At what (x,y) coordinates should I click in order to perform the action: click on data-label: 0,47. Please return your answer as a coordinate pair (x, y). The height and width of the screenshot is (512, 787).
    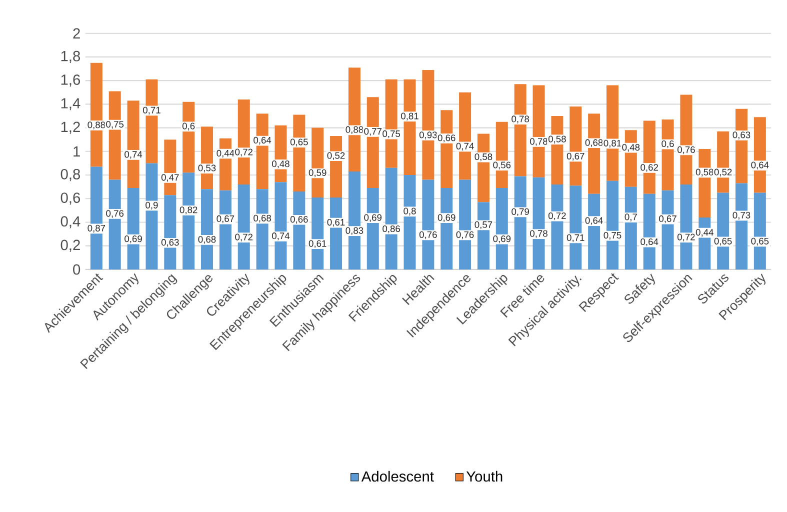
    Looking at the image, I should click on (170, 178).